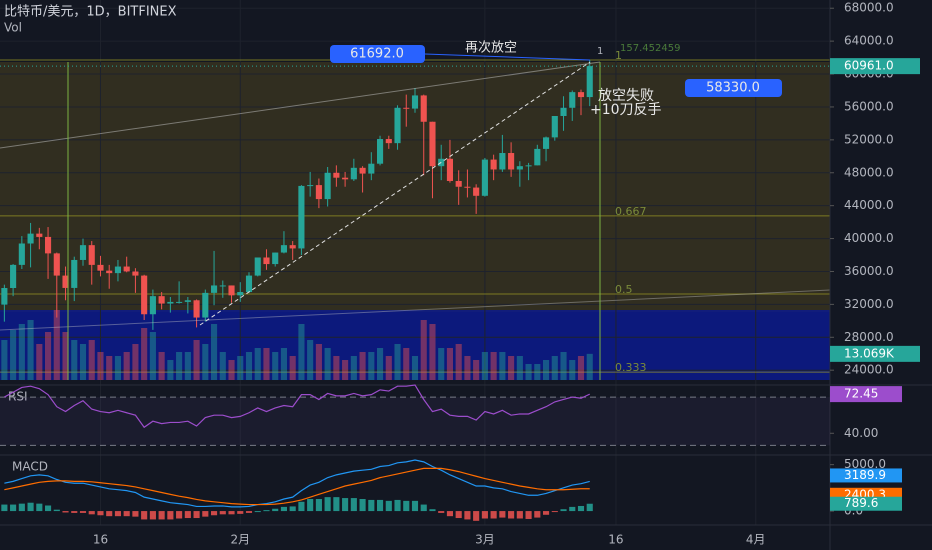 The width and height of the screenshot is (932, 550). Describe the element at coordinates (377, 54) in the screenshot. I see `annotation: 61692.0` at that location.